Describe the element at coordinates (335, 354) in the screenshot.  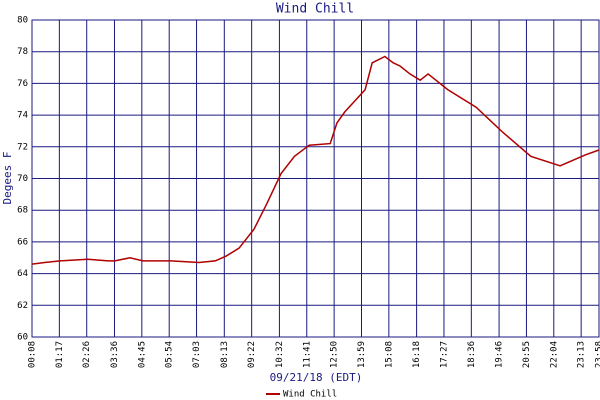
I see `x-tick-label: 12:50` at that location.